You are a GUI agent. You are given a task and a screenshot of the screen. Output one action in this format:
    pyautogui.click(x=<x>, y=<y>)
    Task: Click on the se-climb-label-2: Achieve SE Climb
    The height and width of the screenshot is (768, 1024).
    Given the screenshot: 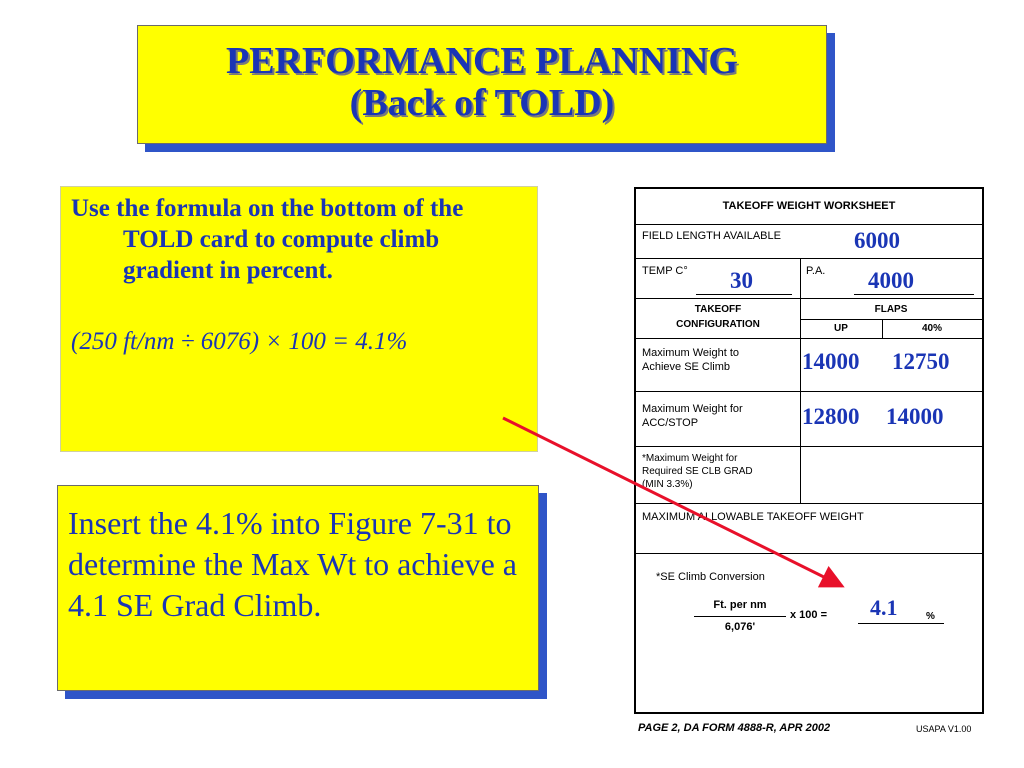 What is the action you would take?
    pyautogui.click(x=686, y=367)
    